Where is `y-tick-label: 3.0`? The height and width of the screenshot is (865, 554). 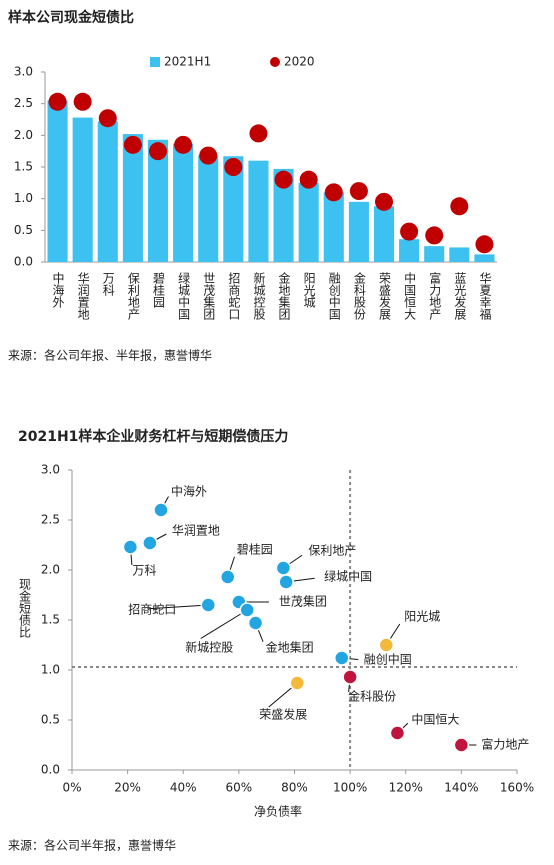
y-tick-label: 3.0 is located at coordinates (23, 72).